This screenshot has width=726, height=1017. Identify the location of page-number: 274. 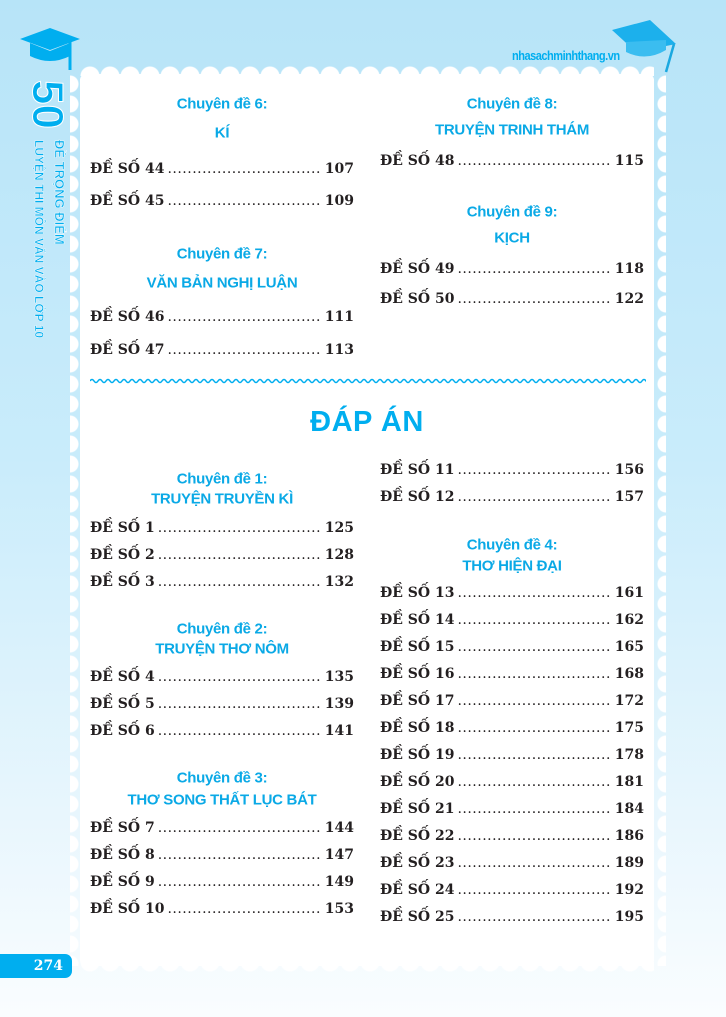
(36, 966).